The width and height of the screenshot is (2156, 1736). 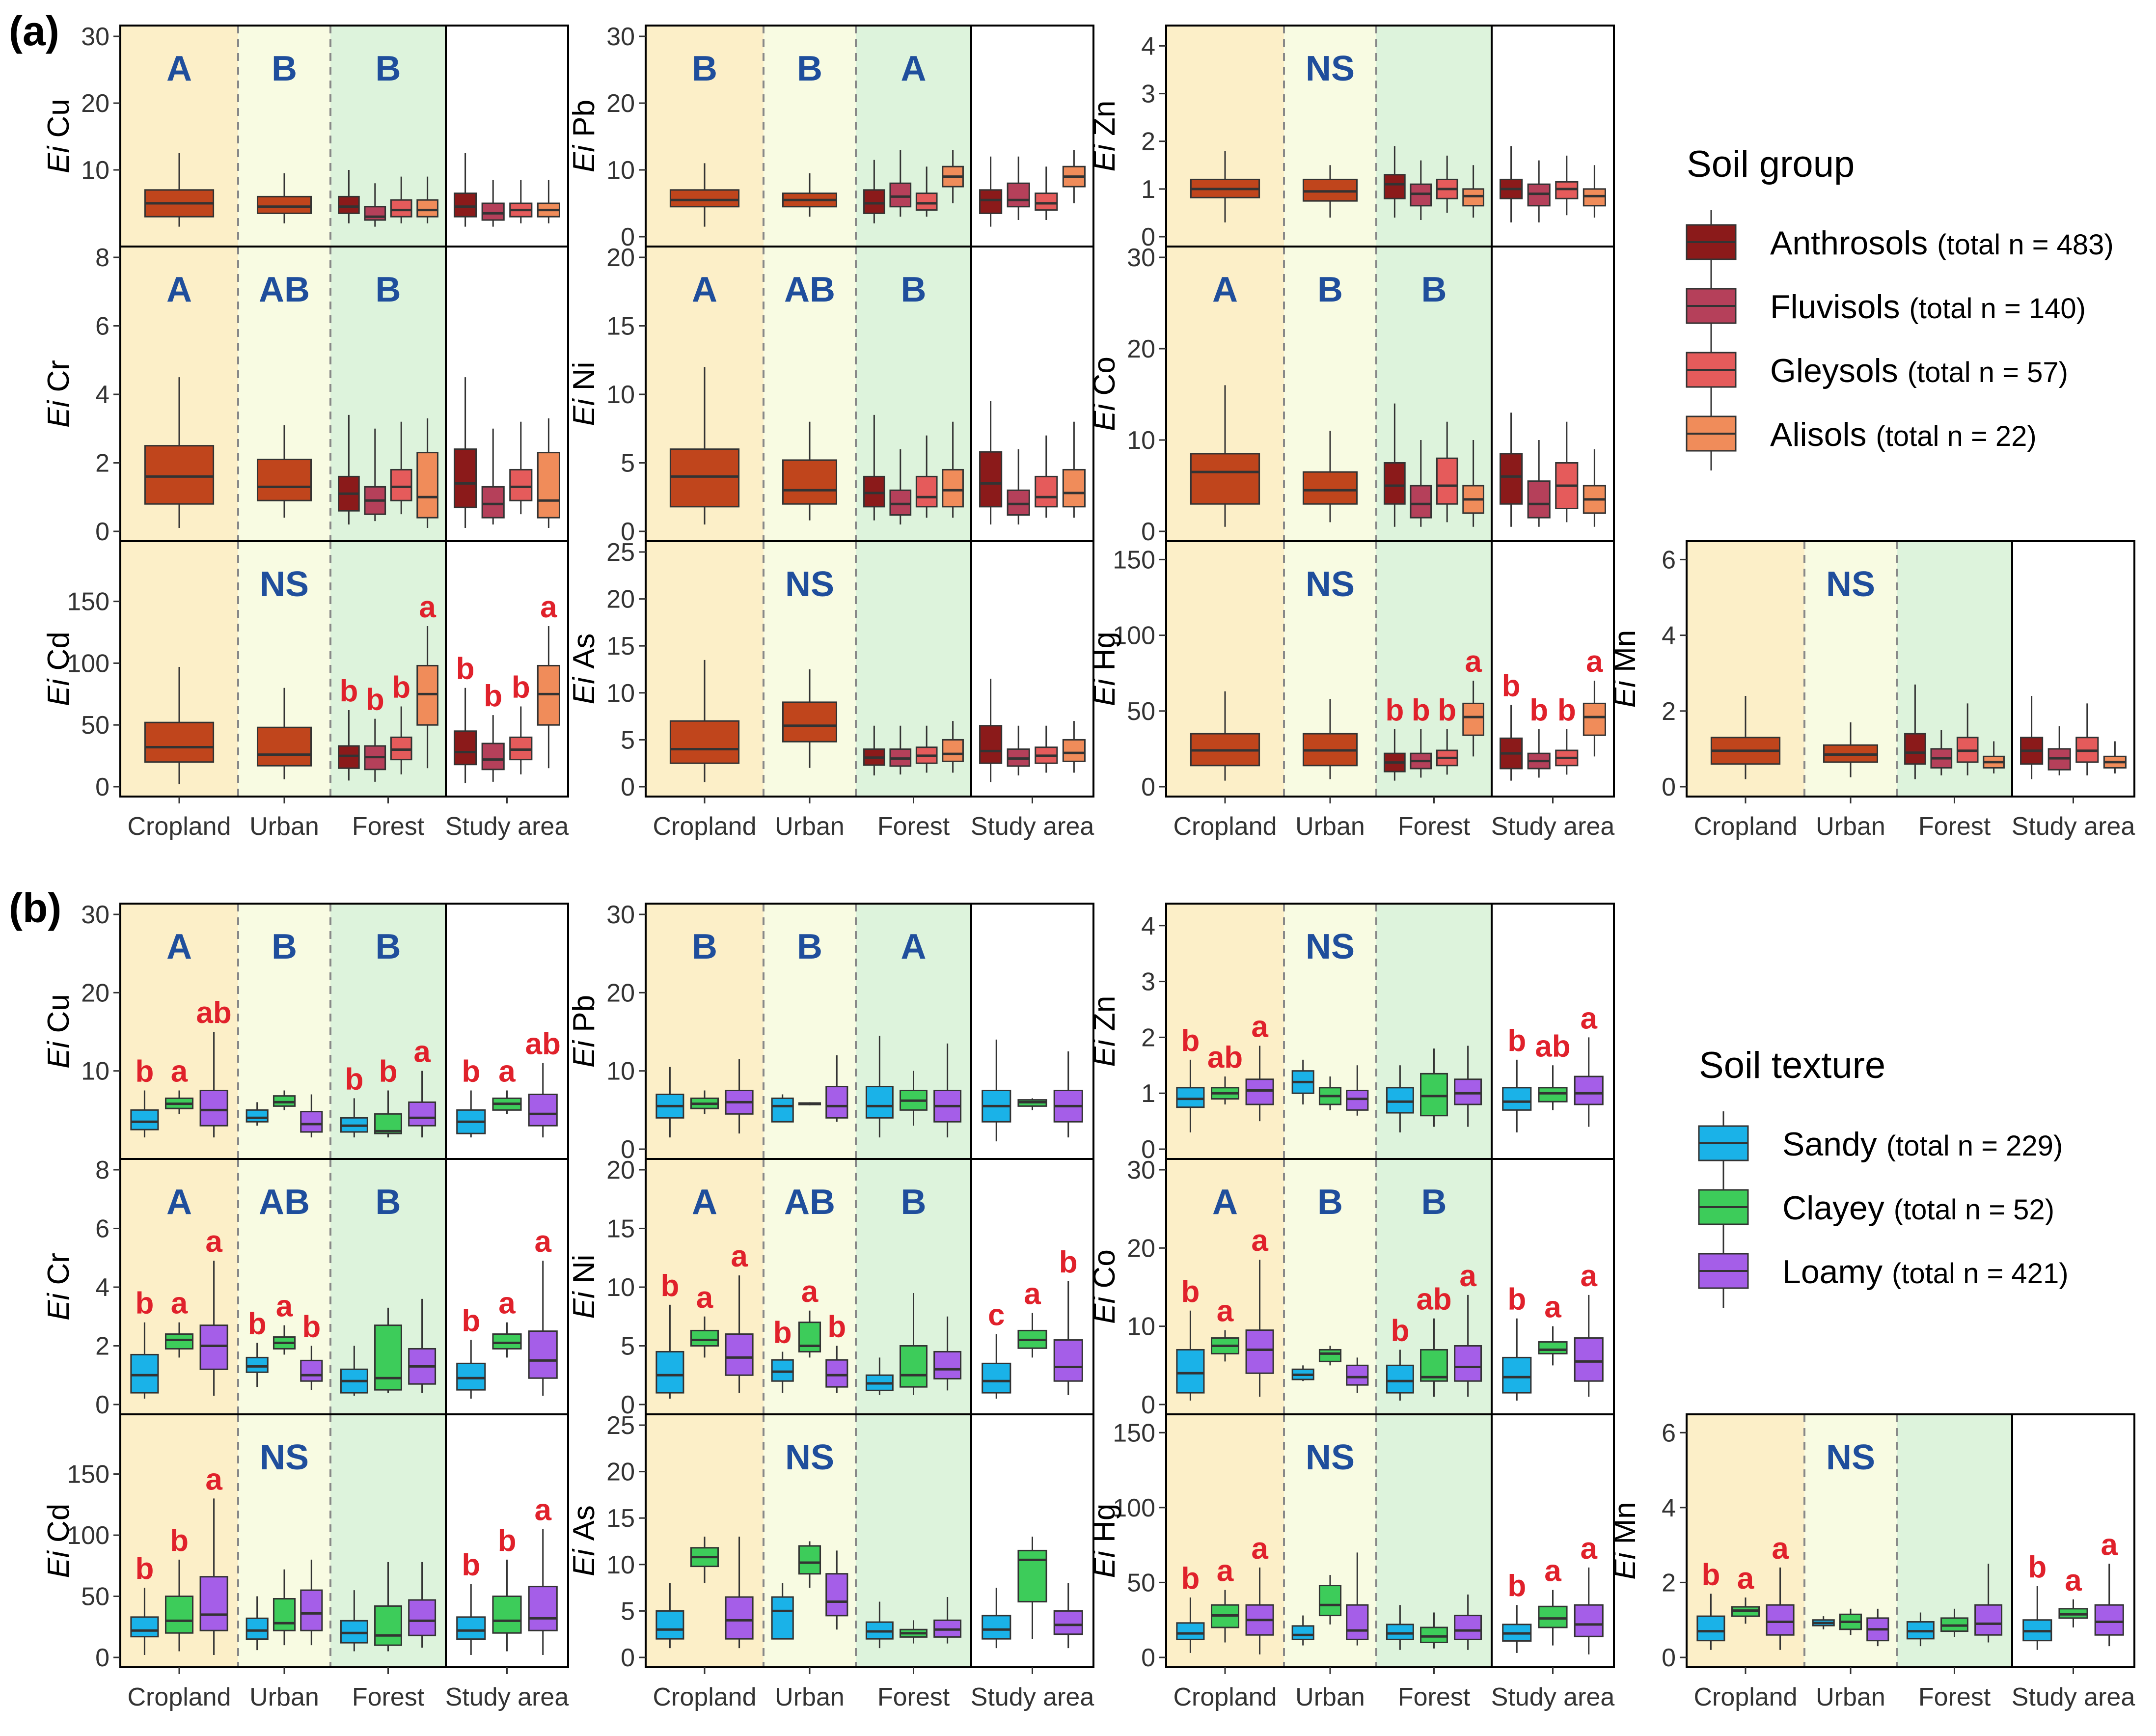 I want to click on x-tick-label: Cropland, so click(x=1745, y=1697).